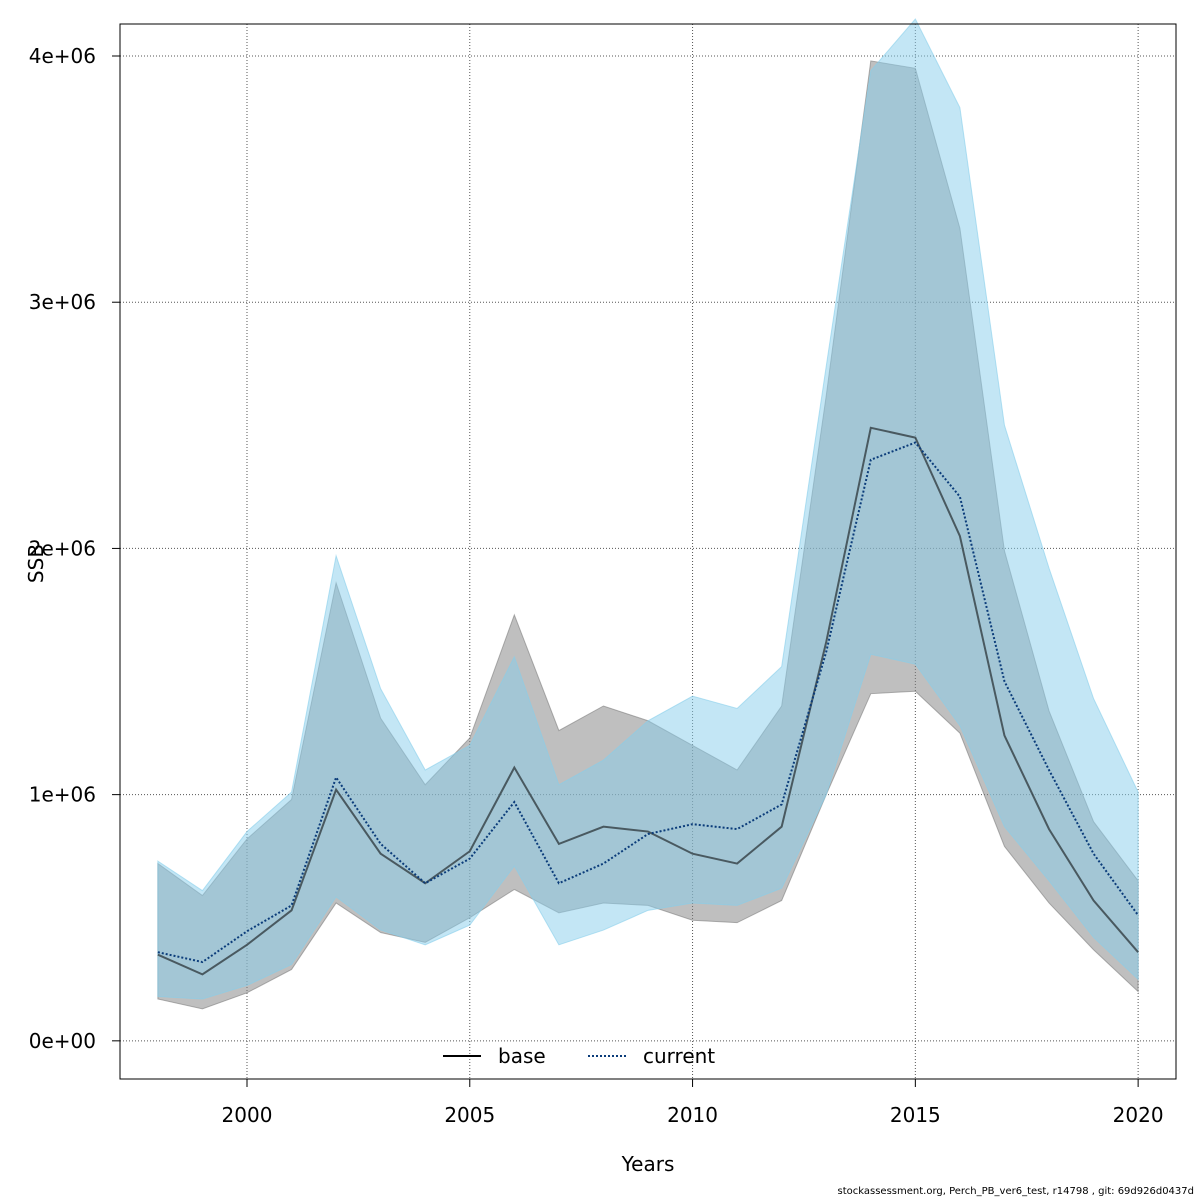 Image resolution: width=1200 pixels, height=1200 pixels. What do you see at coordinates (62, 548) in the screenshot?
I see `y-tick-label: 2e+06` at bounding box center [62, 548].